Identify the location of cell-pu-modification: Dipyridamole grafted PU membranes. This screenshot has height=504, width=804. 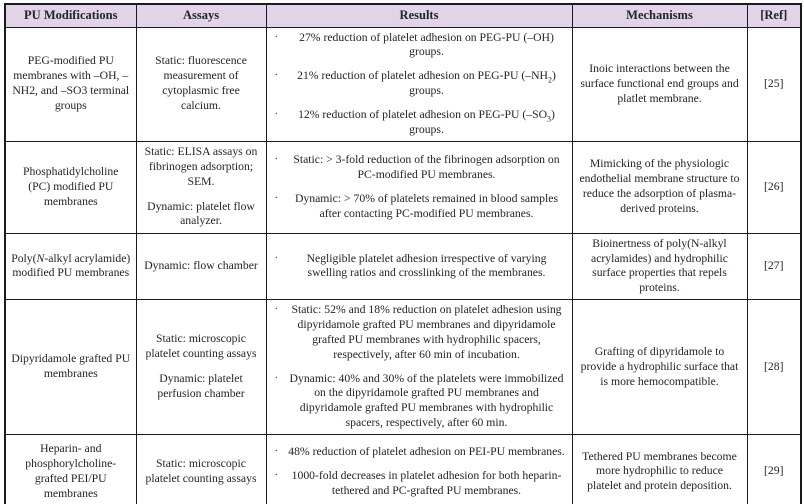
(70, 367).